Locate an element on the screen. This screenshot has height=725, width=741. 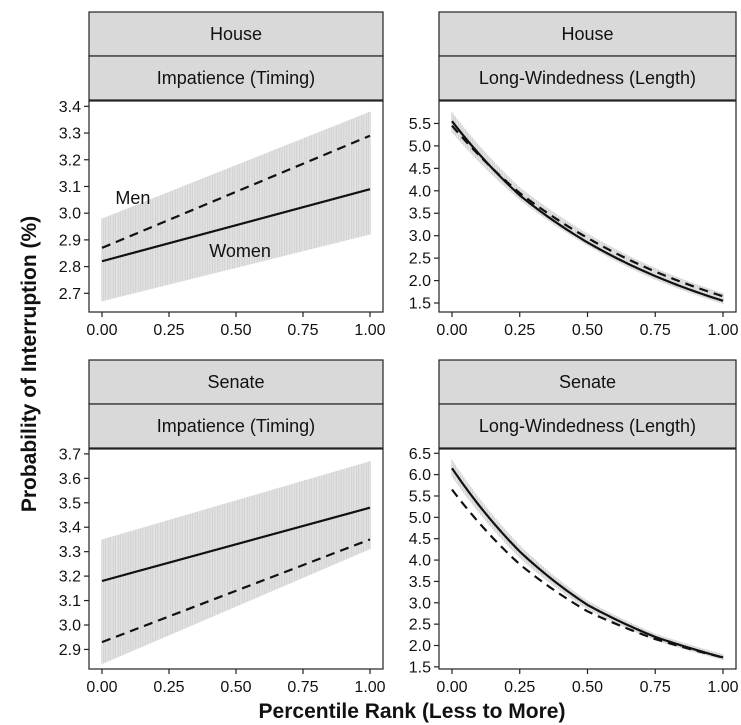
confidence-band is located at coordinates (236, 206).